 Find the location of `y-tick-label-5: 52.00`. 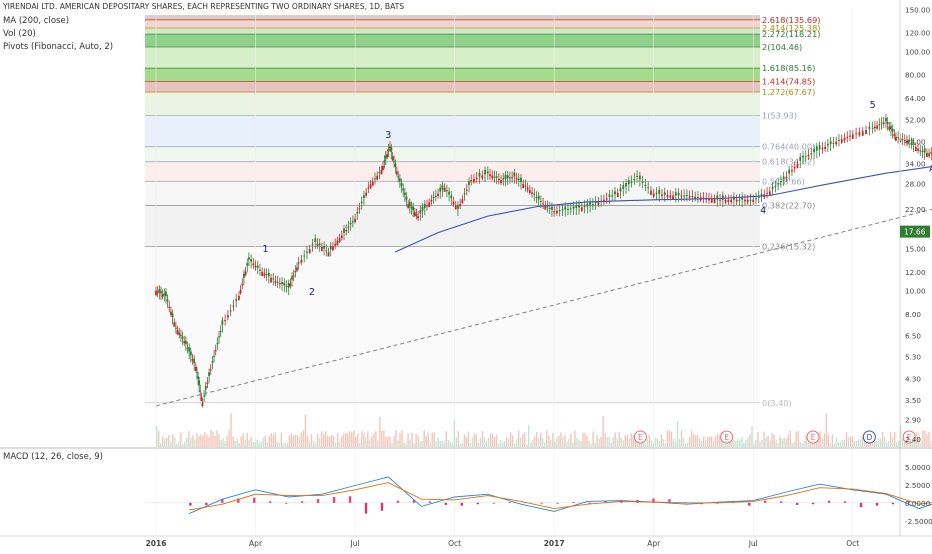

y-tick-label-5: 52.00 is located at coordinates (915, 119).